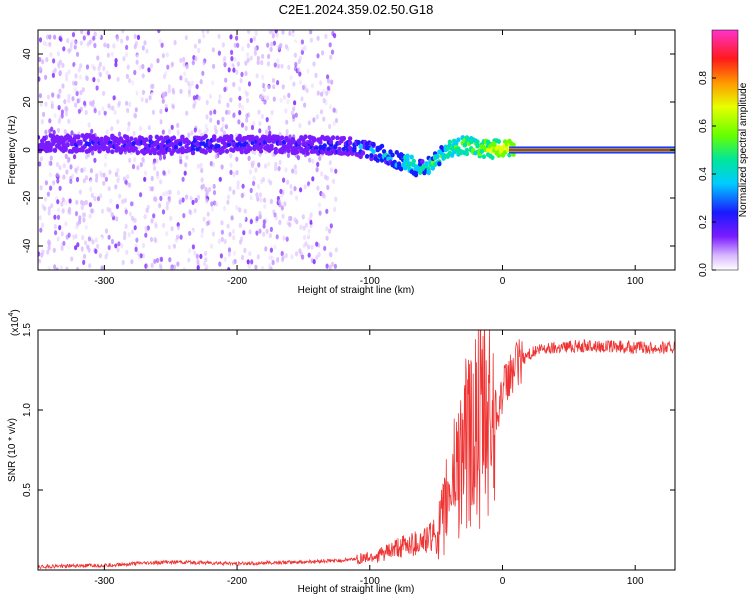 The height and width of the screenshot is (600, 750). What do you see at coordinates (12, 150) in the screenshot?
I see `spectrogram-y-label: Frequency (Hz)` at bounding box center [12, 150].